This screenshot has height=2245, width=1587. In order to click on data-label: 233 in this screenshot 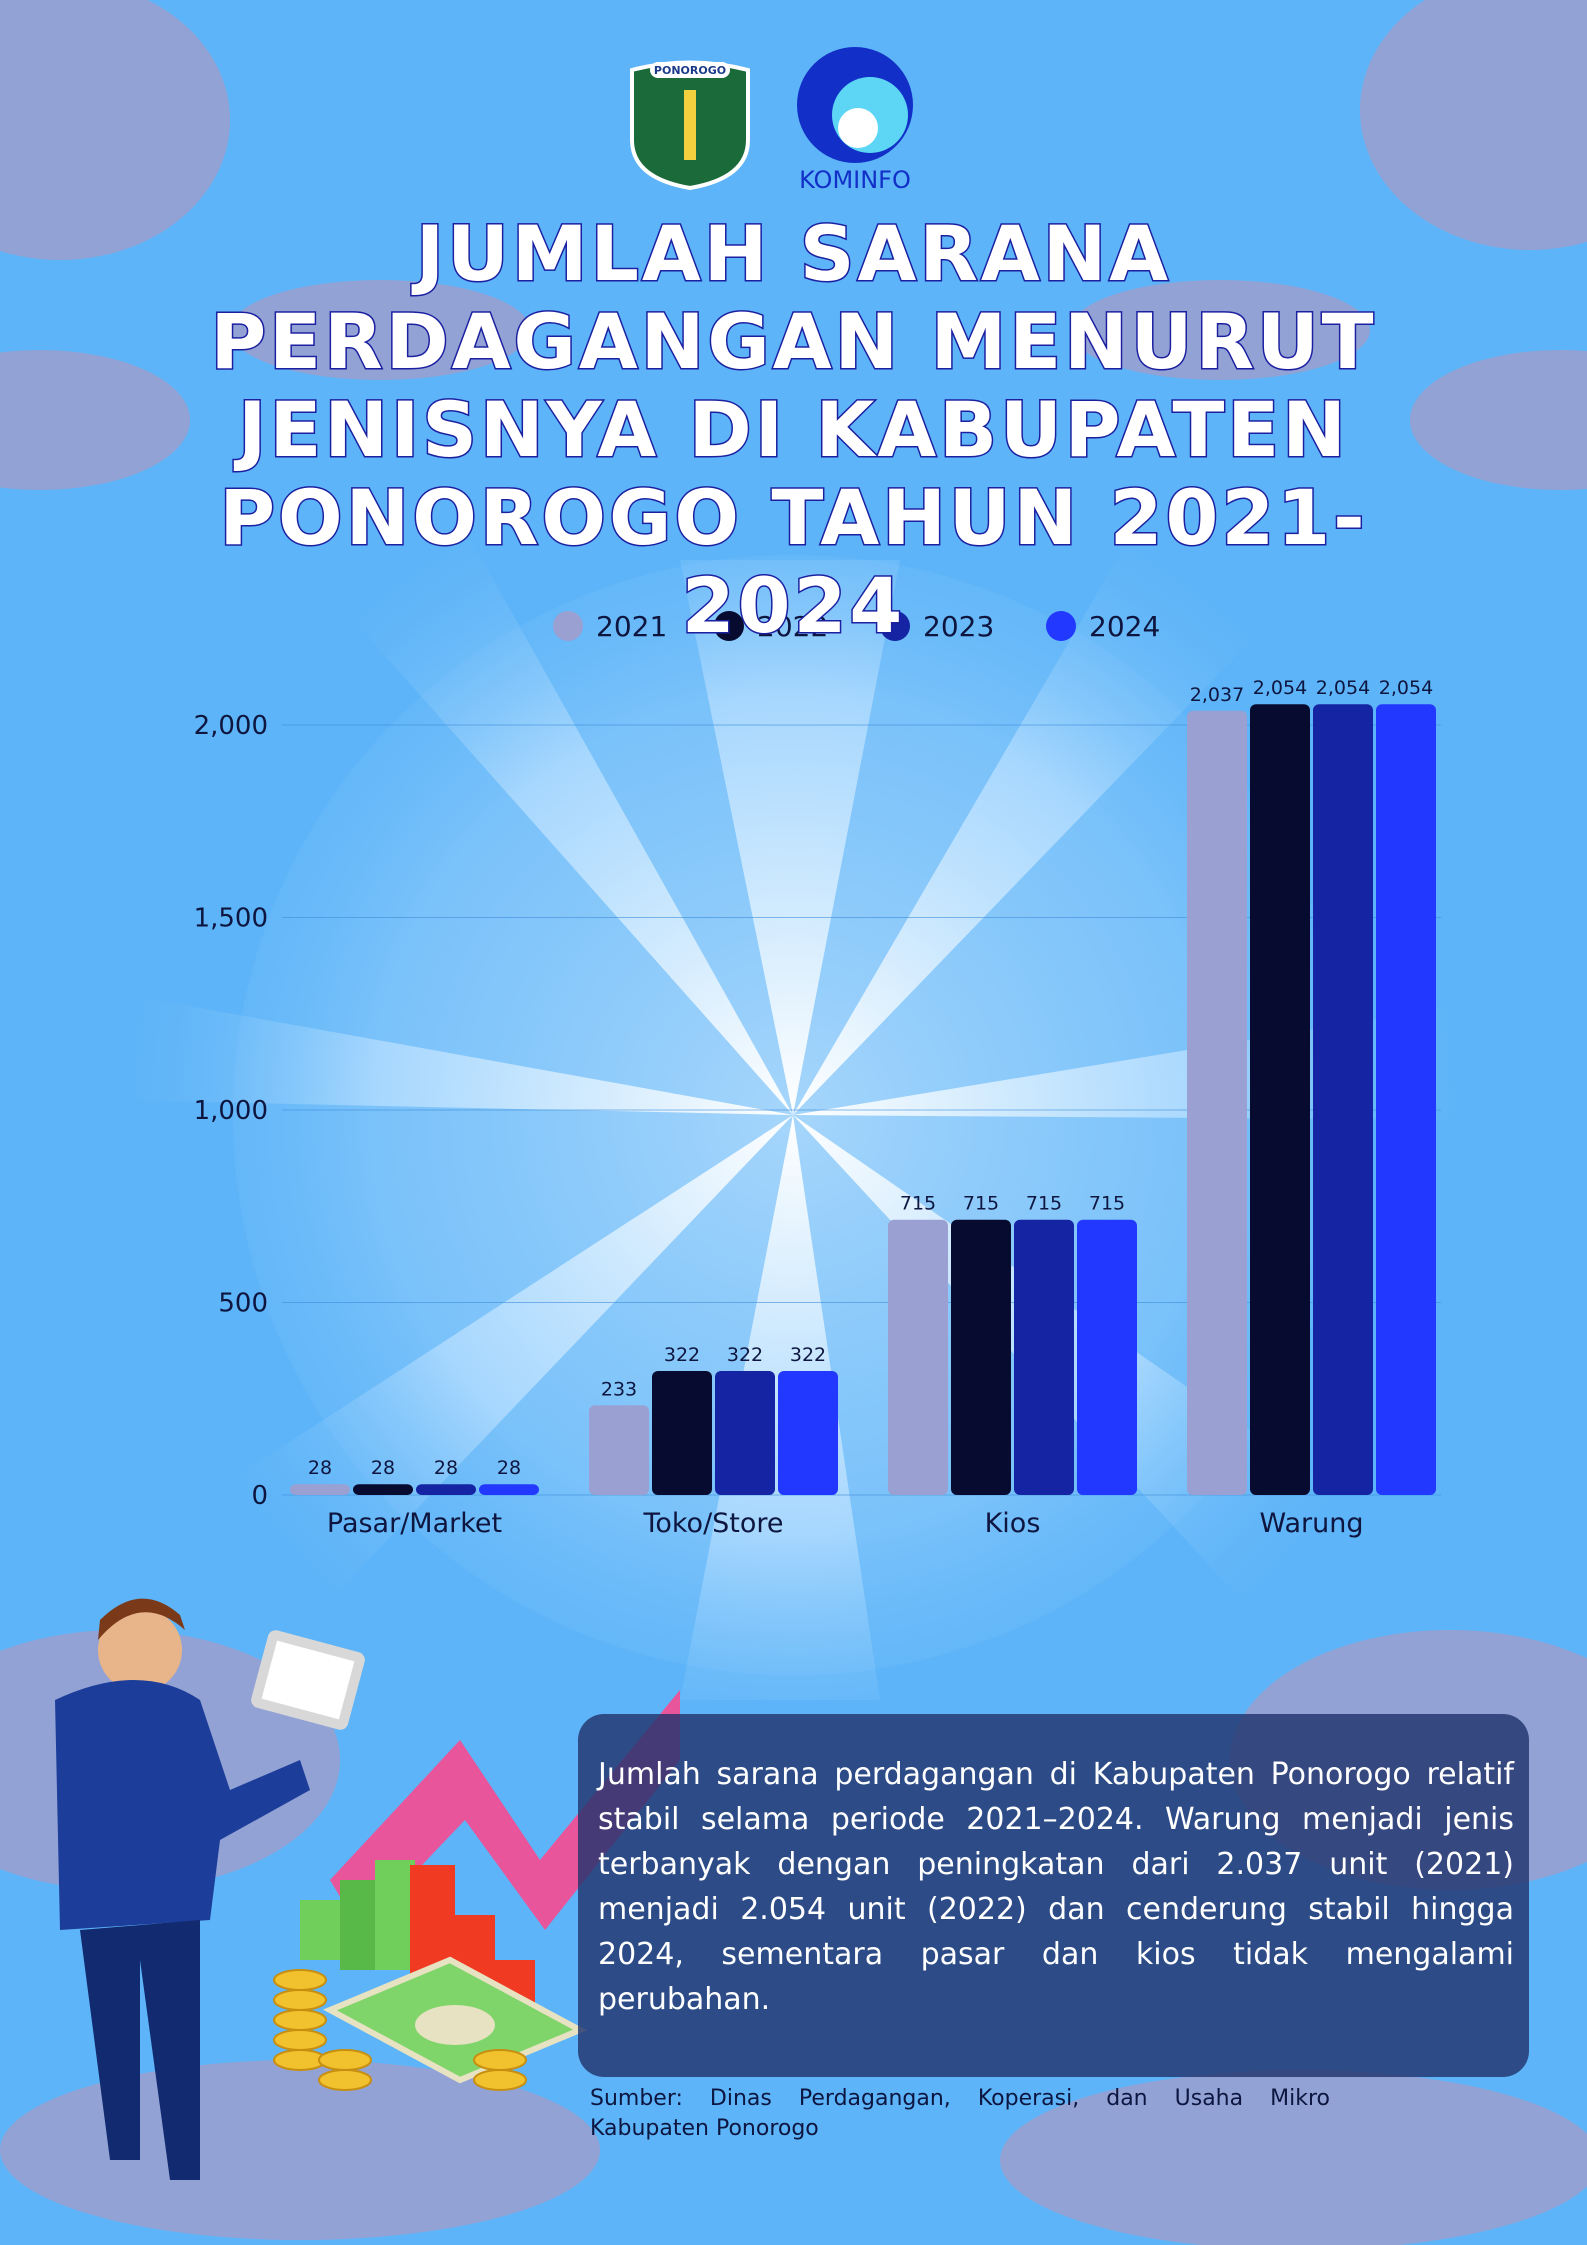, I will do `click(619, 1389)`.